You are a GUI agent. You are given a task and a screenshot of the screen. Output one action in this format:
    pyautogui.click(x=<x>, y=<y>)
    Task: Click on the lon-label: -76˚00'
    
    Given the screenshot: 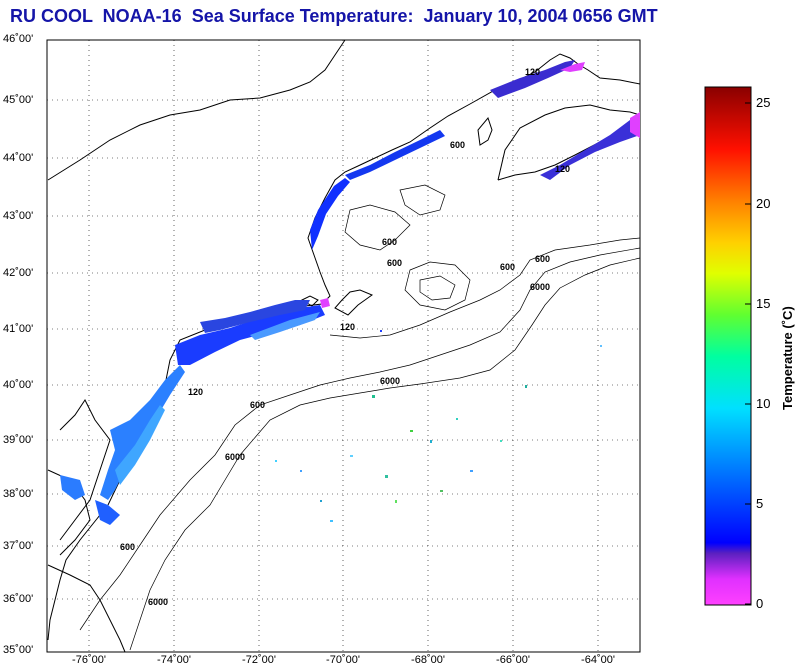 What is the action you would take?
    pyautogui.click(x=89, y=660)
    